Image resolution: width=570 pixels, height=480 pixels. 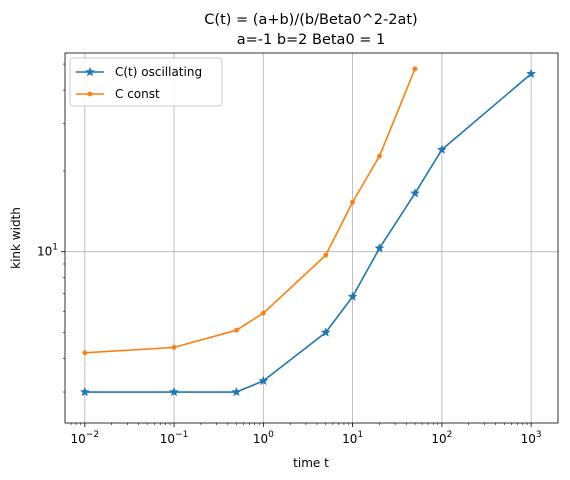 I want to click on x-tick-label: 10¹, so click(x=352, y=438).